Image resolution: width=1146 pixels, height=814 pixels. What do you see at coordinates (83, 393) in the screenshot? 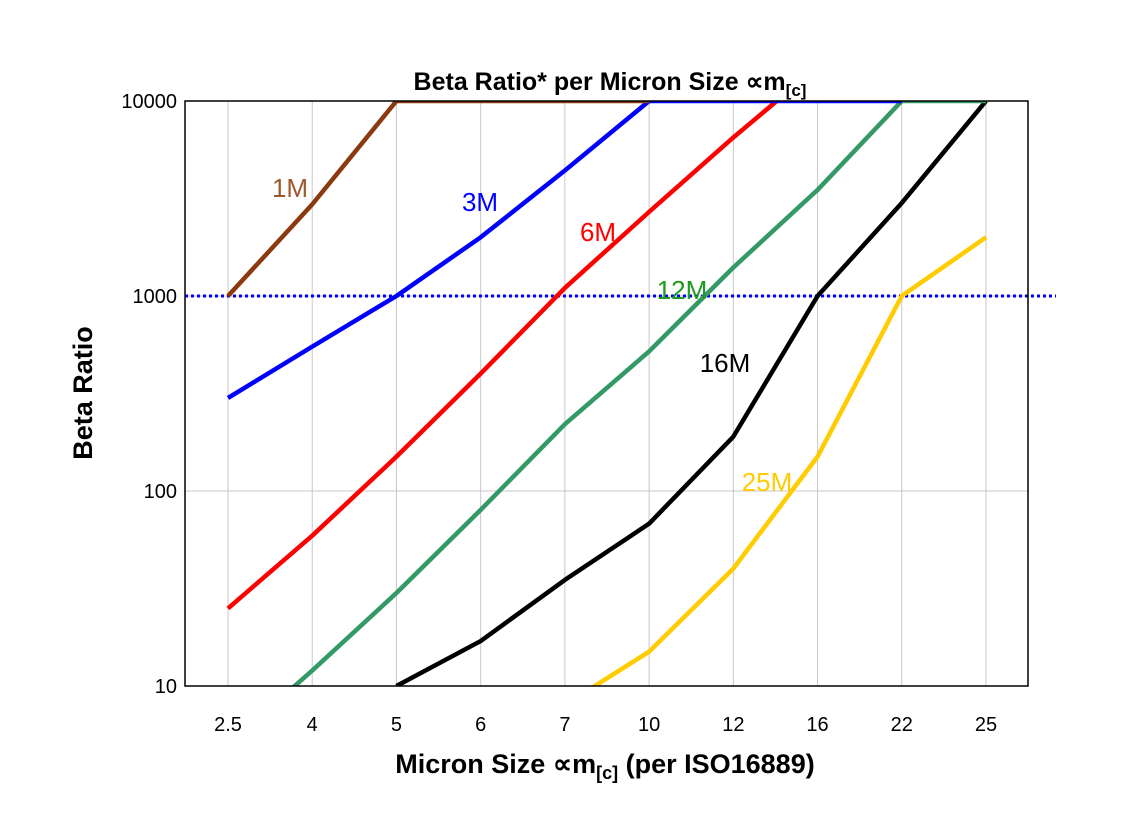
I see `y-axis-label: Beta Ratio` at bounding box center [83, 393].